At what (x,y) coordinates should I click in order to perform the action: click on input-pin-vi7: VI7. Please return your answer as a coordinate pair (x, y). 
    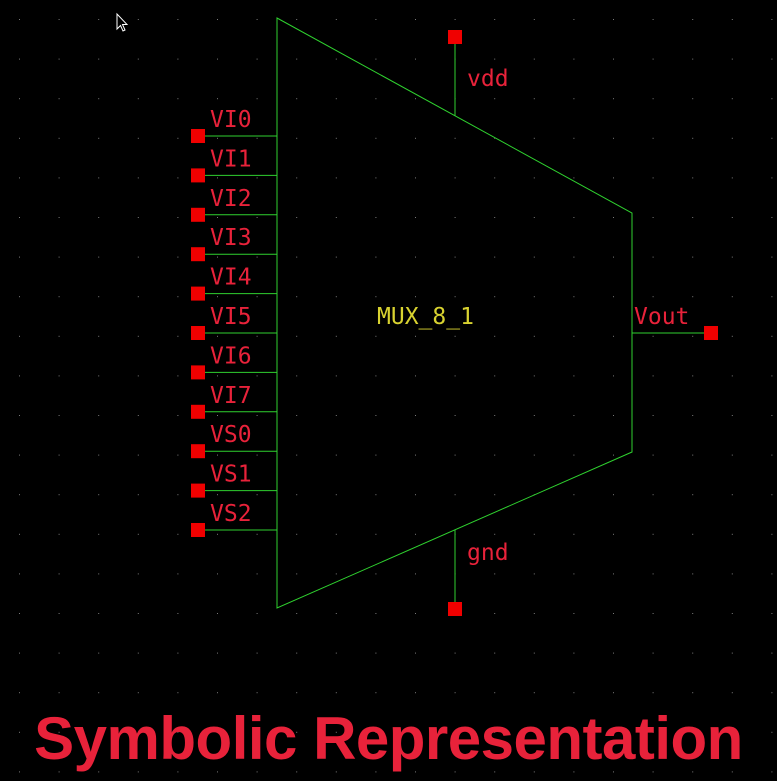
    Looking at the image, I should click on (234, 401).